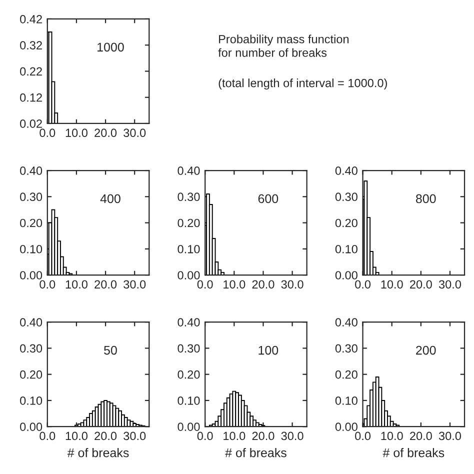  I want to click on y-tick-label: 0.12, so click(31, 97).